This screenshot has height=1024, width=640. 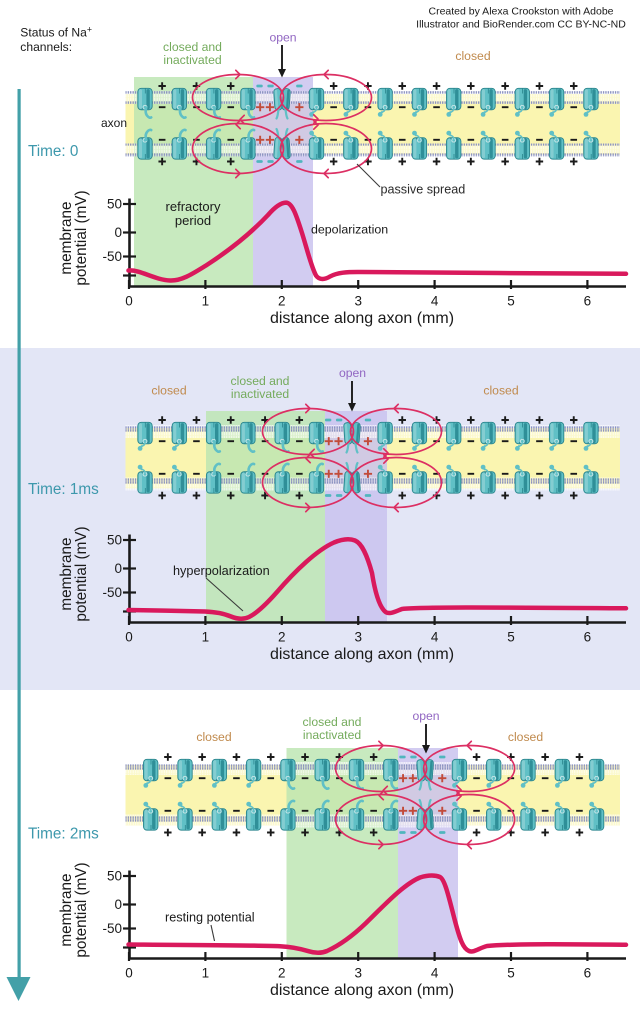 I want to click on svg-text: refractory, so click(x=193, y=206).